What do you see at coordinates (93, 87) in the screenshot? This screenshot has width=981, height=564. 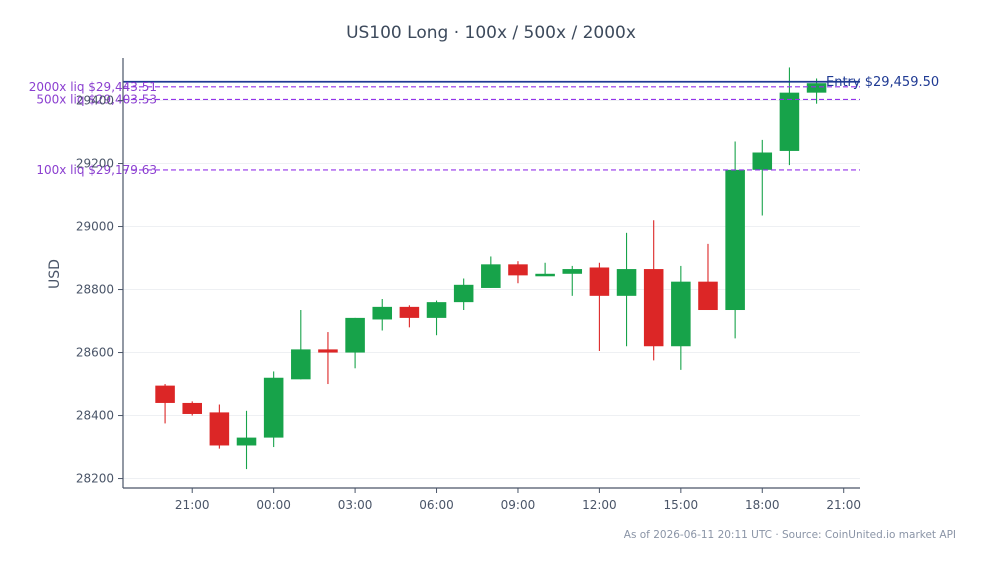 I see `liquidation-label: 2000x liq $29,443.51` at bounding box center [93, 87].